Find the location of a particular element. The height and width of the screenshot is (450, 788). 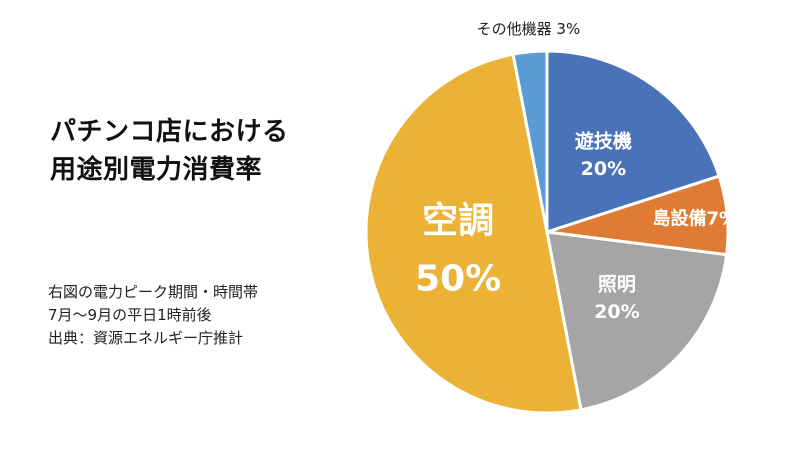

chart-title: パチンコ店における 用途別電力消費率 is located at coordinates (169, 151).